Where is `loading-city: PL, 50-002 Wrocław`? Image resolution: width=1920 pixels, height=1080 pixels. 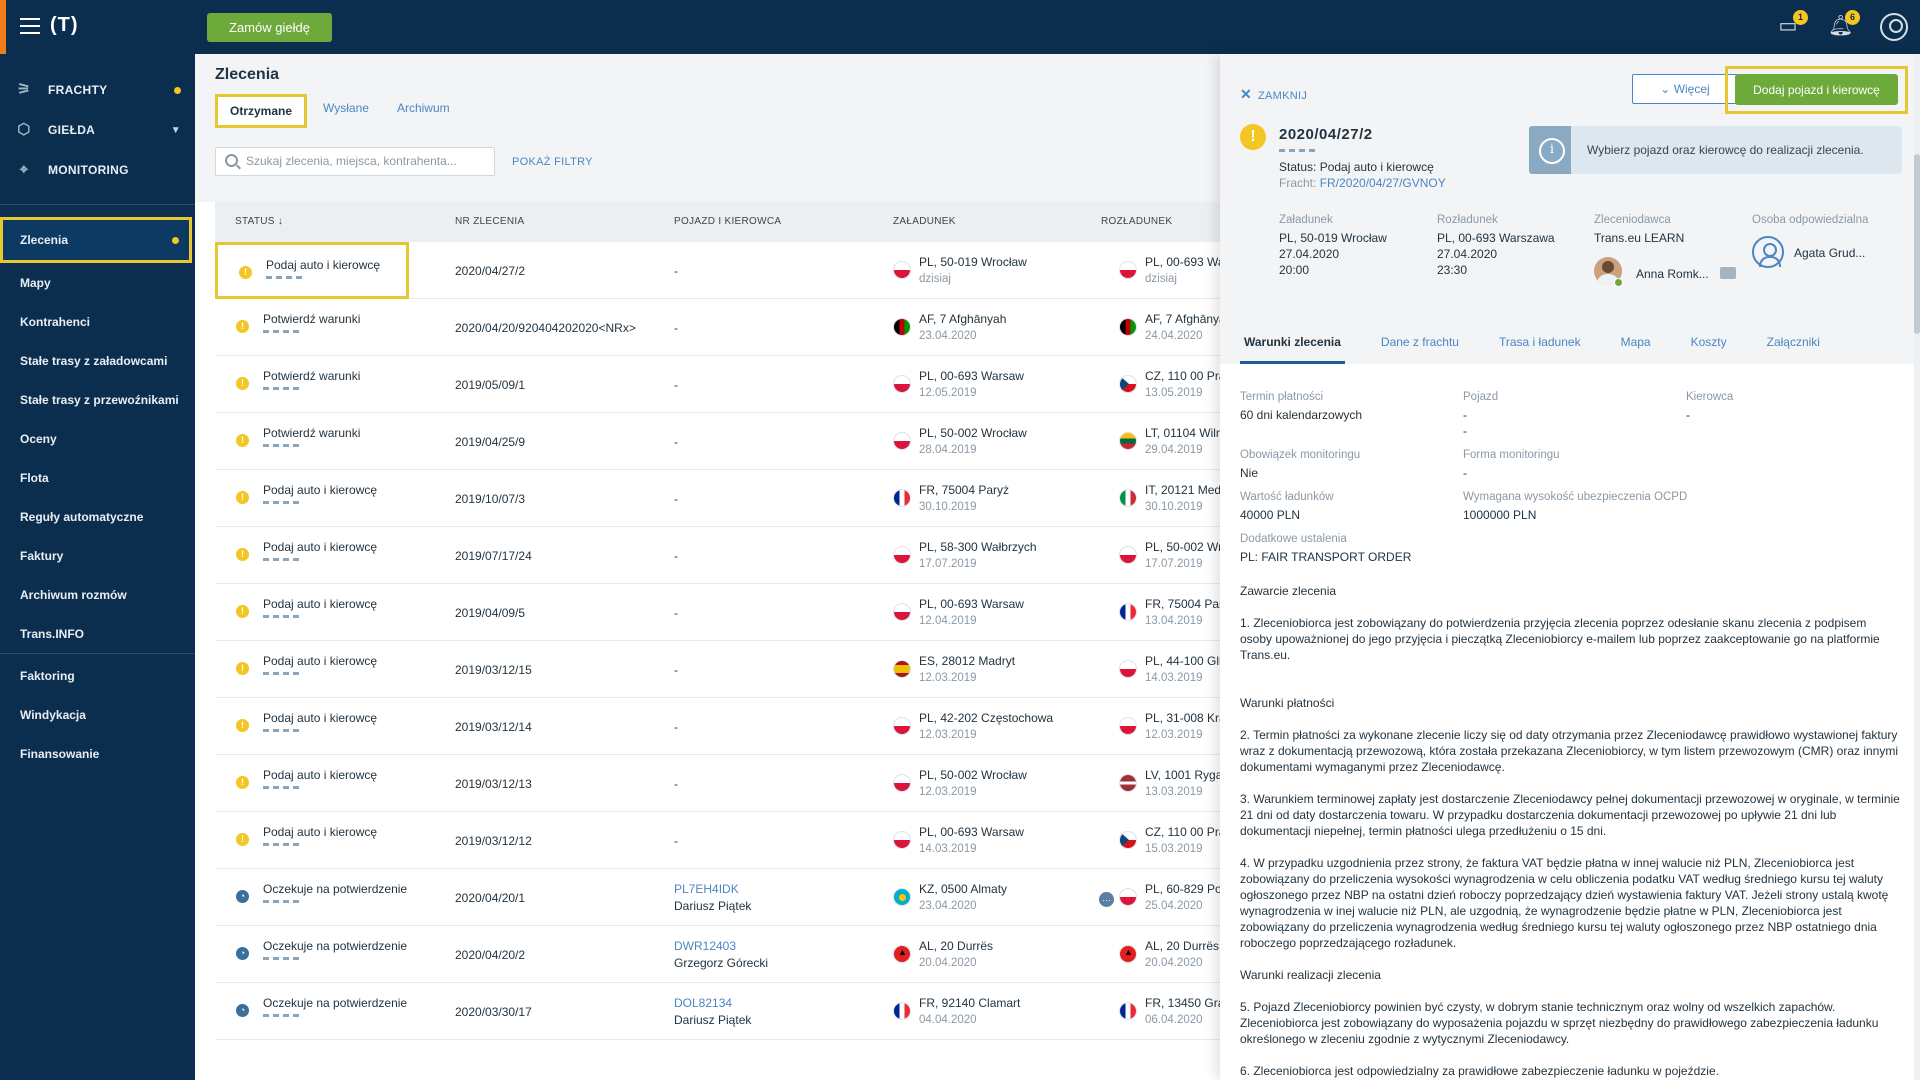 loading-city: PL, 50-002 Wrocław is located at coordinates (973, 433).